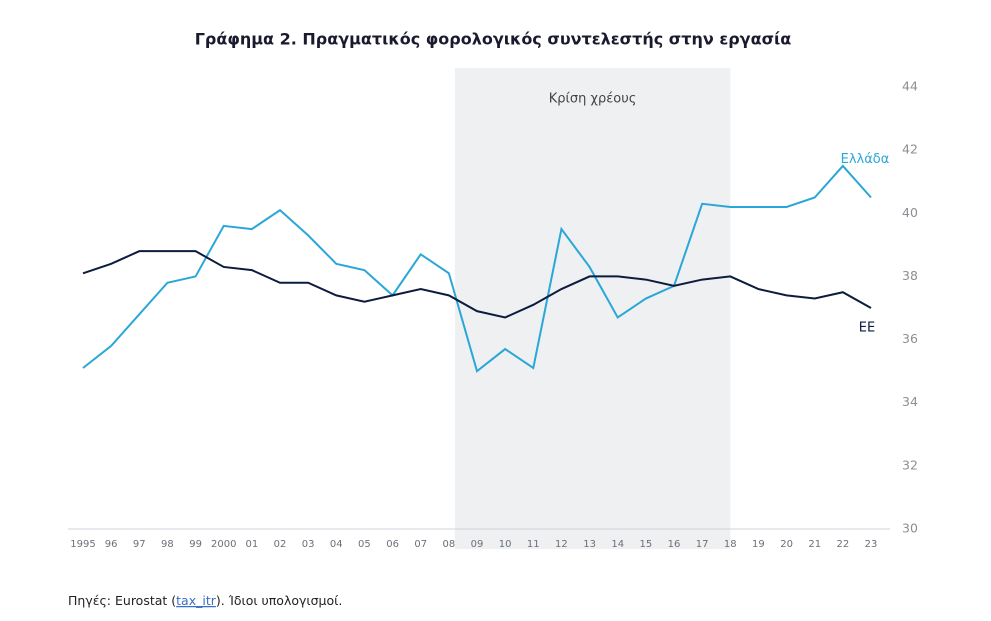  What do you see at coordinates (533, 544) in the screenshot?
I see `x-tick-label: 11` at bounding box center [533, 544].